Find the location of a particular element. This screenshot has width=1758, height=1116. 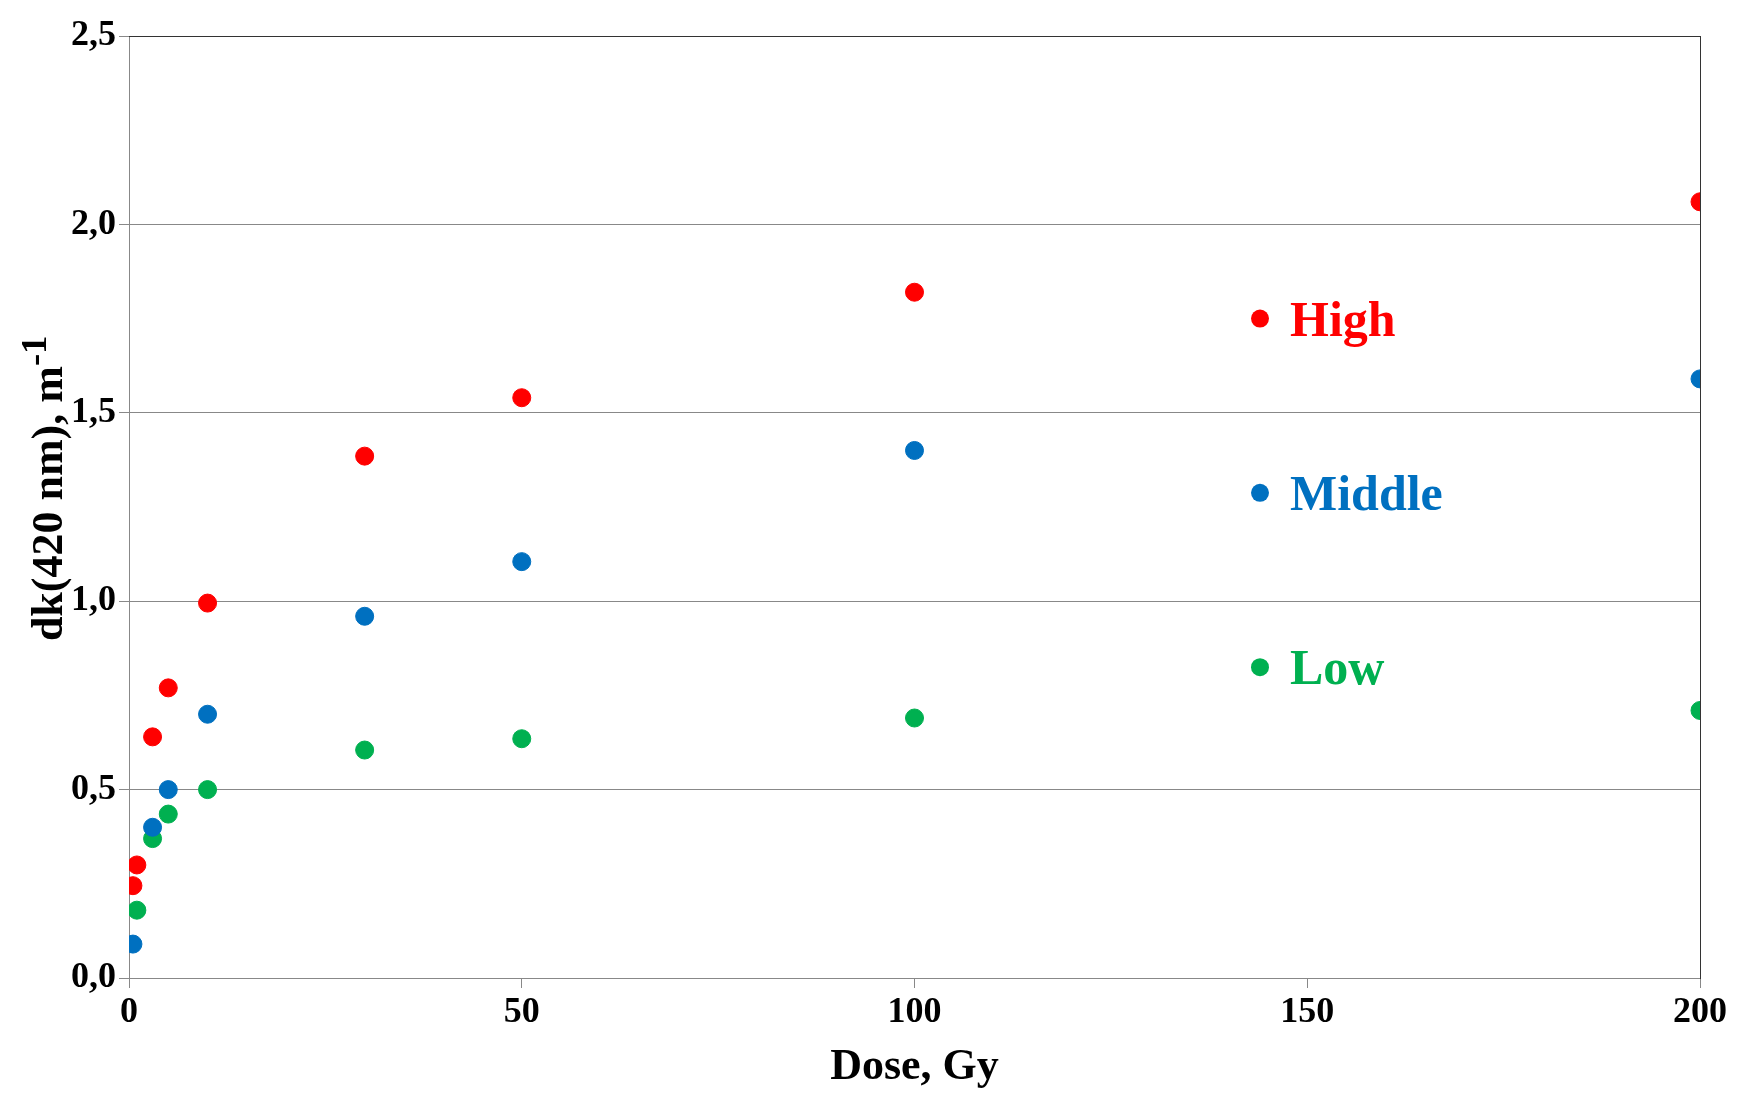

x-tick-label: 100 is located at coordinates (914, 1009).